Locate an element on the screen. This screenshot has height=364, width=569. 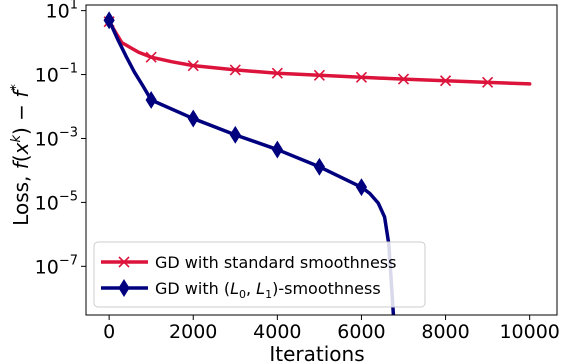
x-tick-label-2: 4000 is located at coordinates (277, 332).